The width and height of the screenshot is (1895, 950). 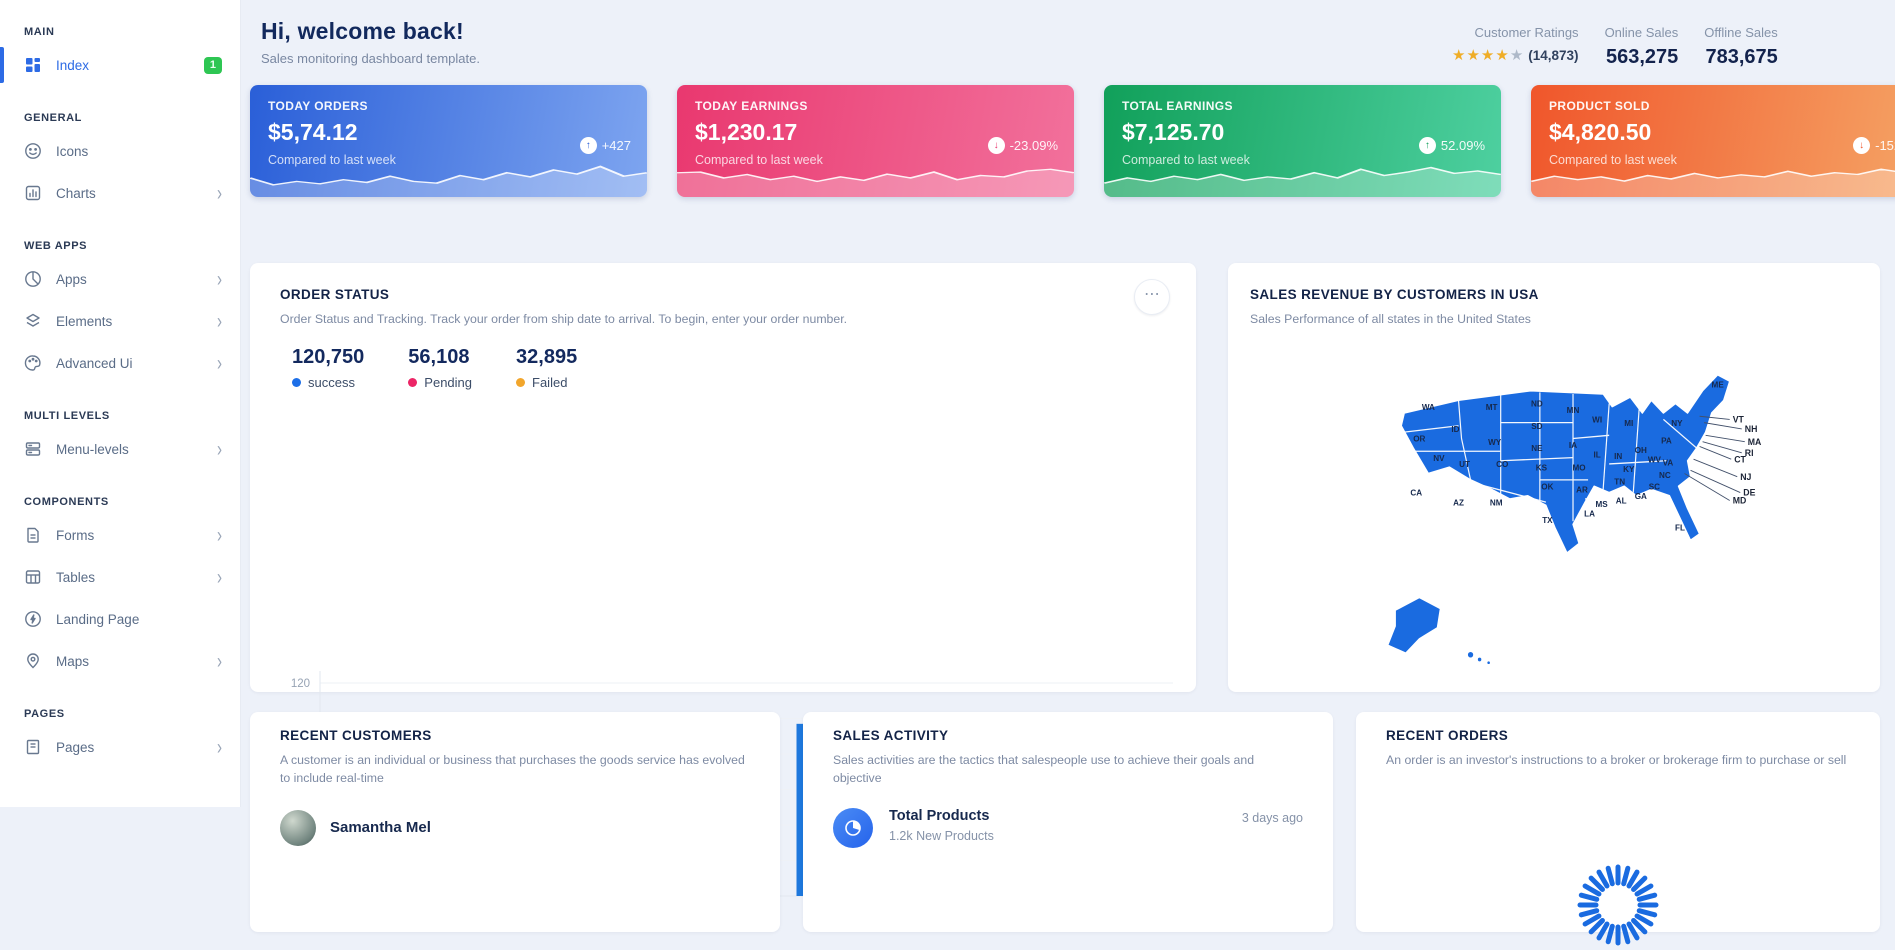 I want to click on card-delta: ↓ -152.3, so click(x=1874, y=145).